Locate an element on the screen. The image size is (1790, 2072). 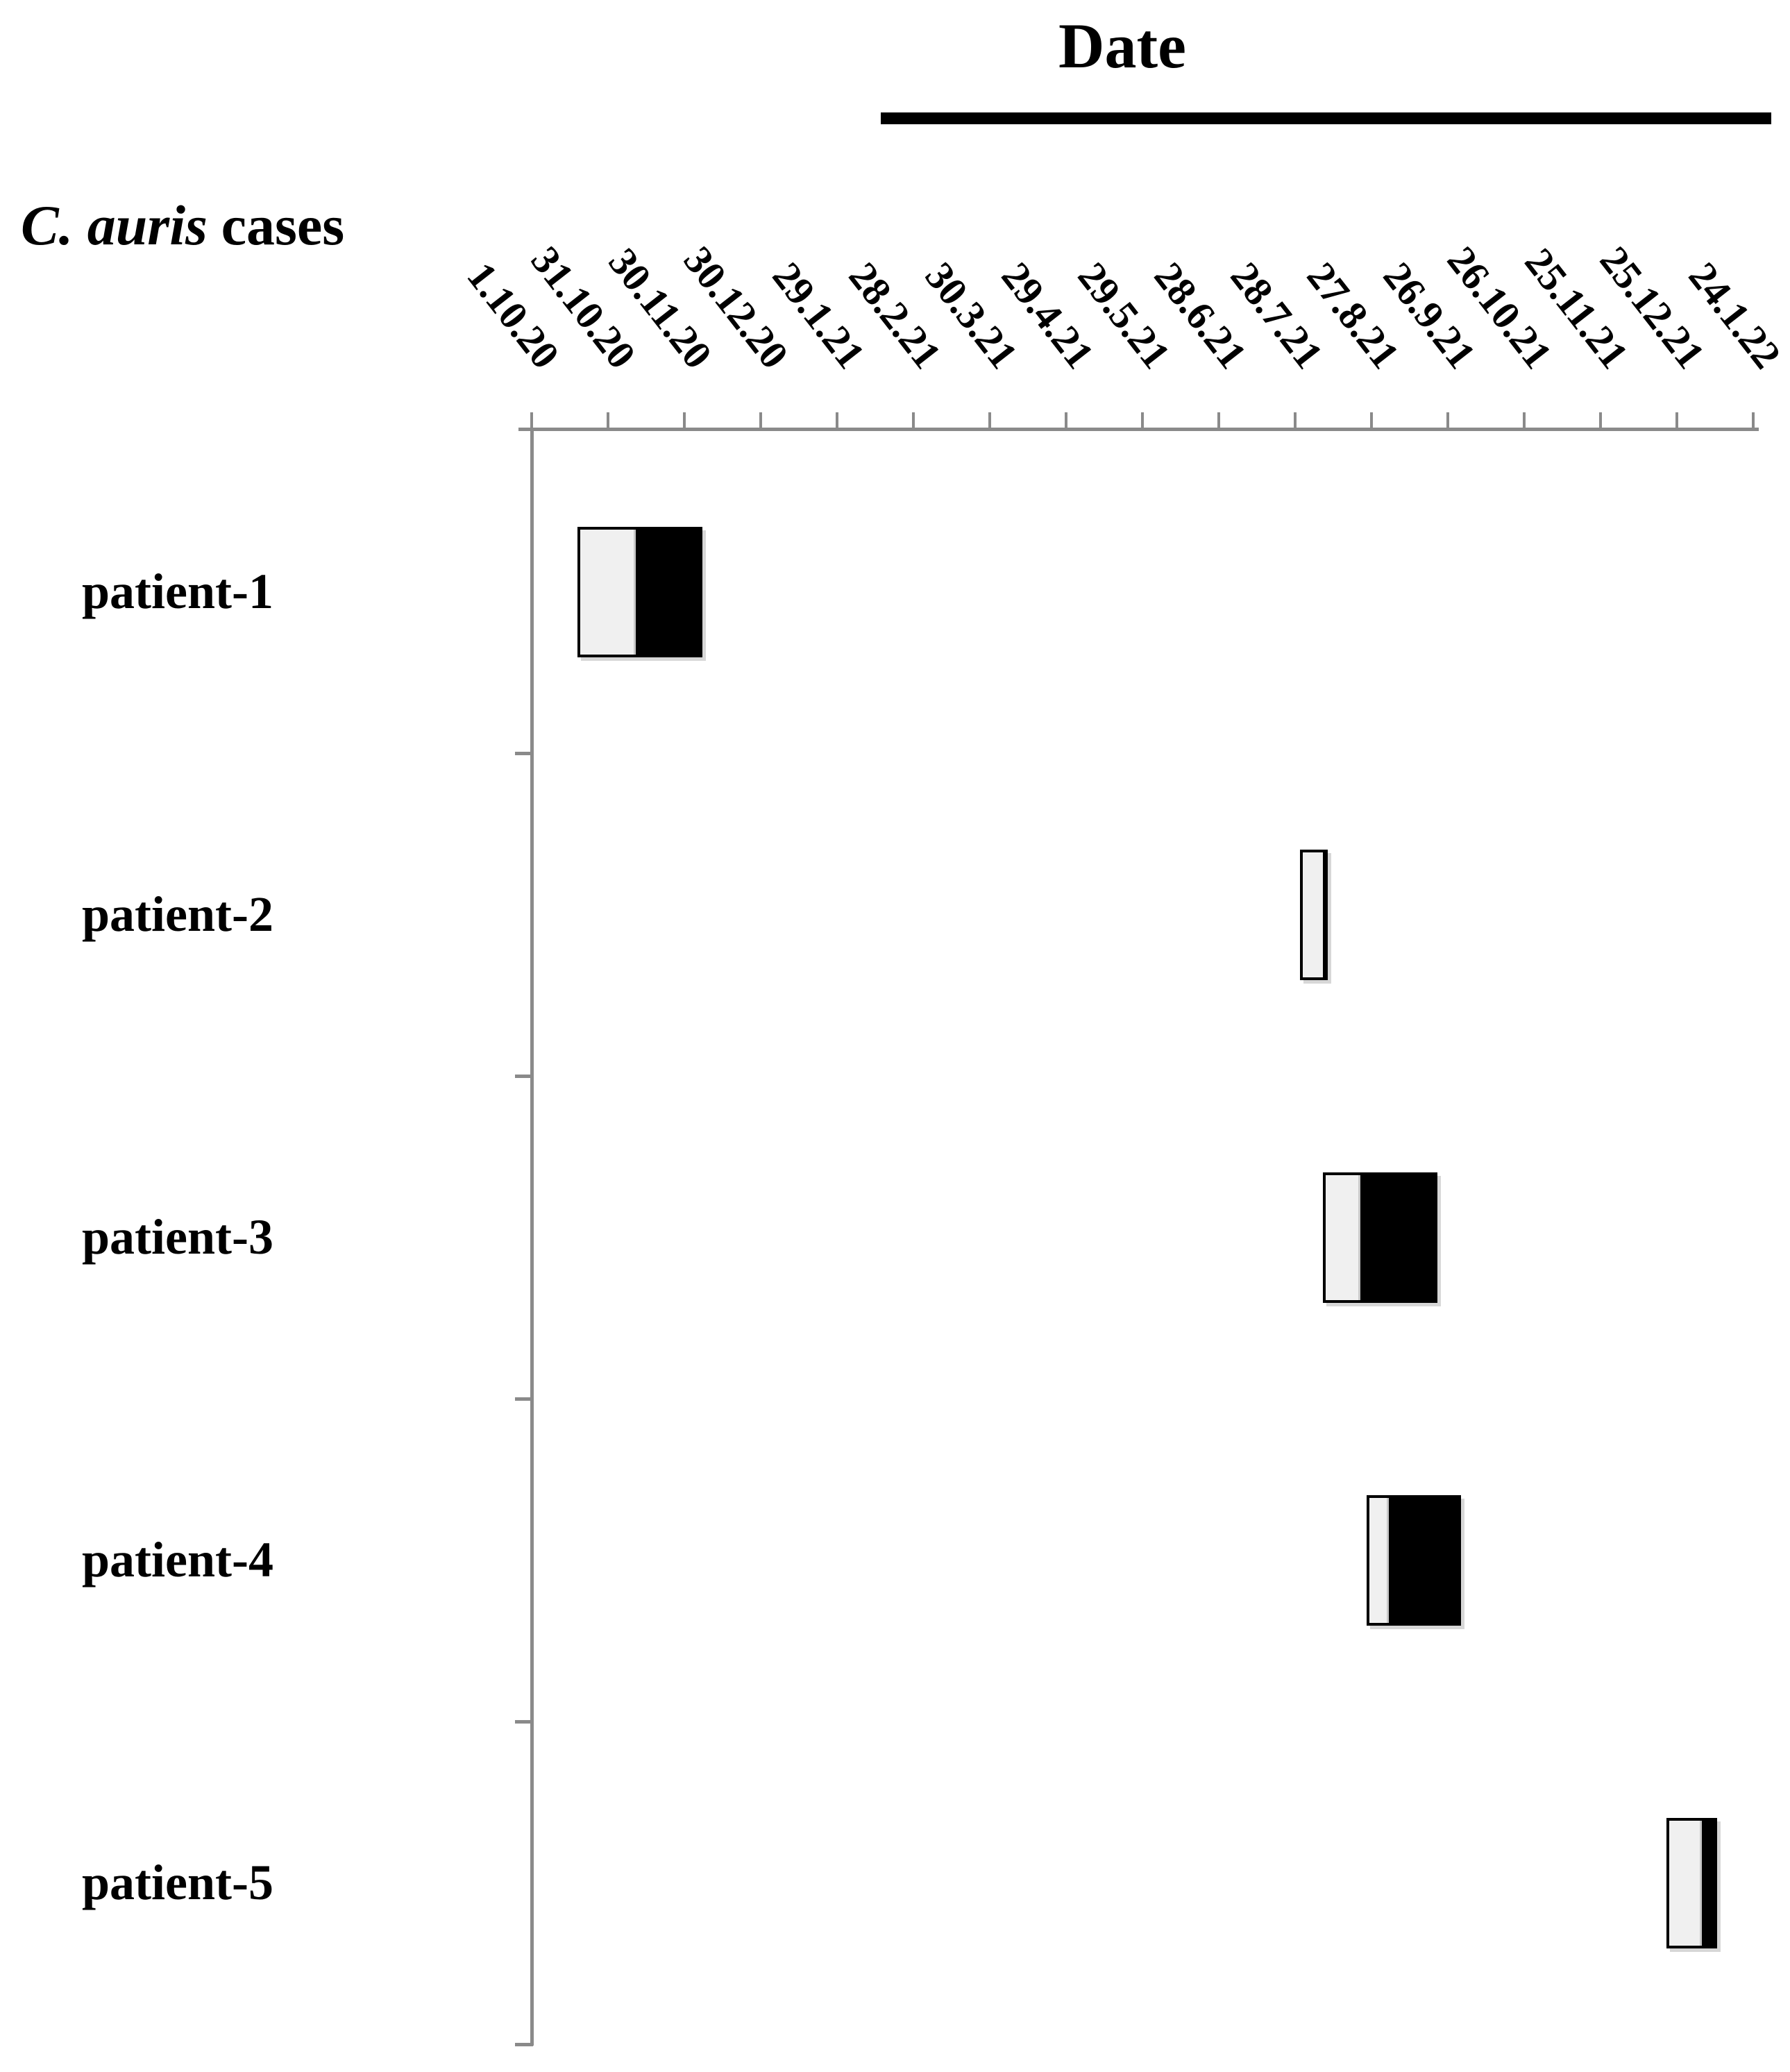
y-axis-title-species: C. auris is located at coordinates (114, 225).